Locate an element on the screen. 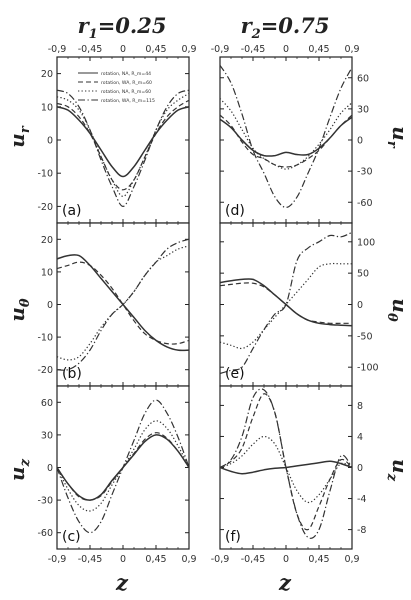 This screenshot has width=411, height=600. panel-label: (e) is located at coordinates (235, 374).